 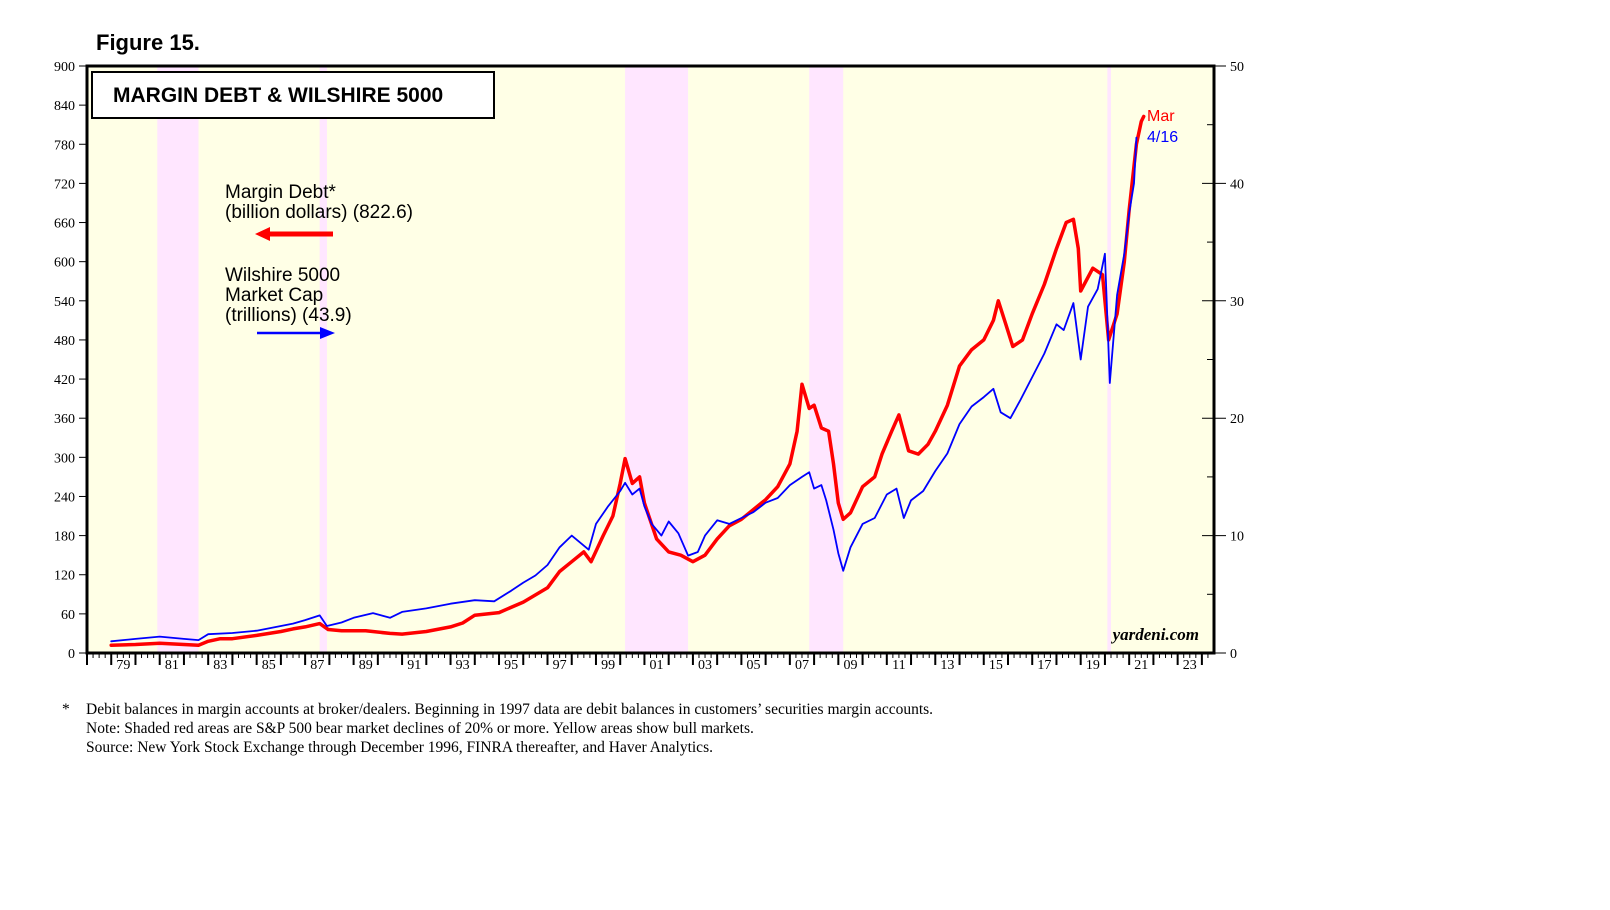 I want to click on y-right-tick-label: 50, so click(x=1237, y=67).